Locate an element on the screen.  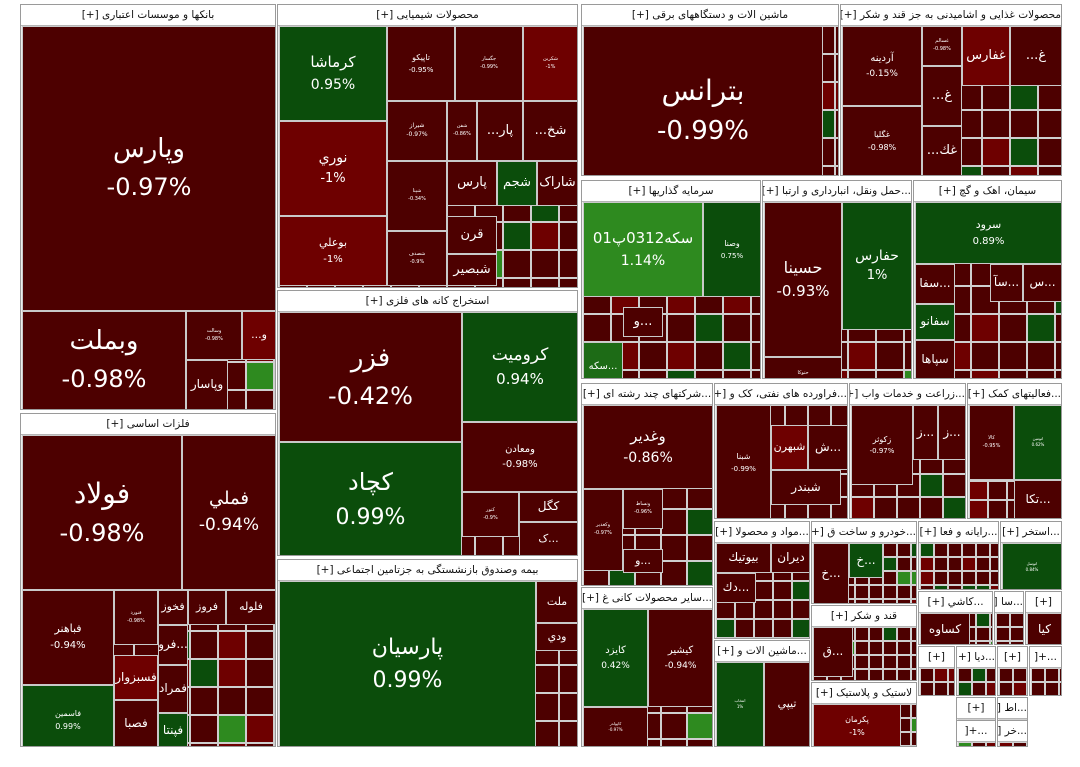
treemap-stock-tile: كيا is located at coordinates (1044, 628).